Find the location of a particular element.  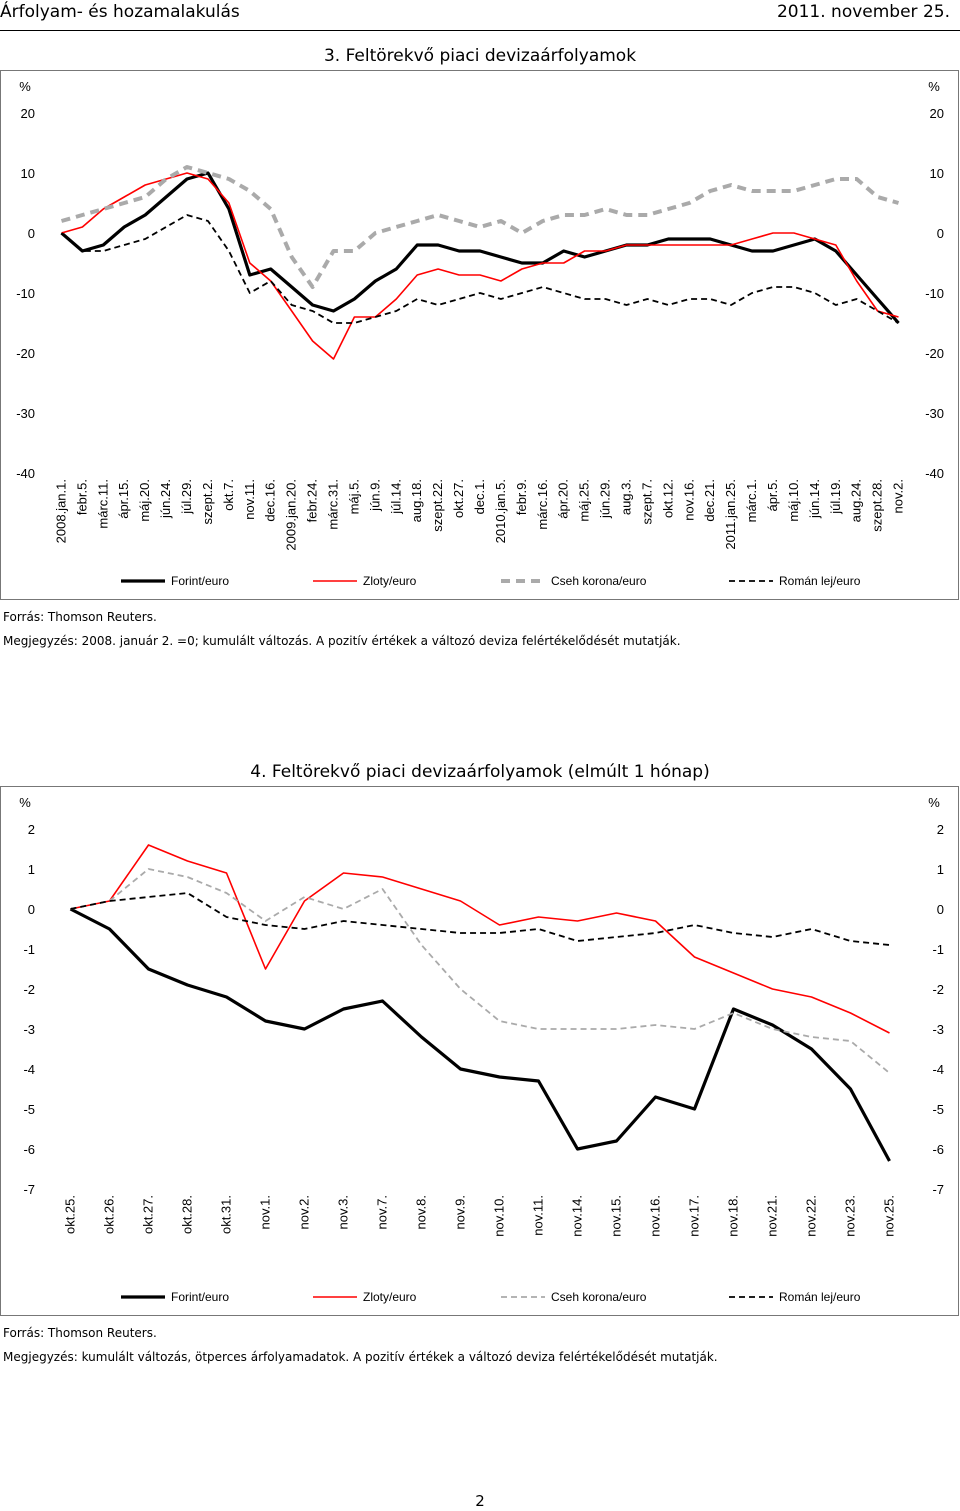

chart1-xtick: 2011.jan.25. is located at coordinates (730, 514).